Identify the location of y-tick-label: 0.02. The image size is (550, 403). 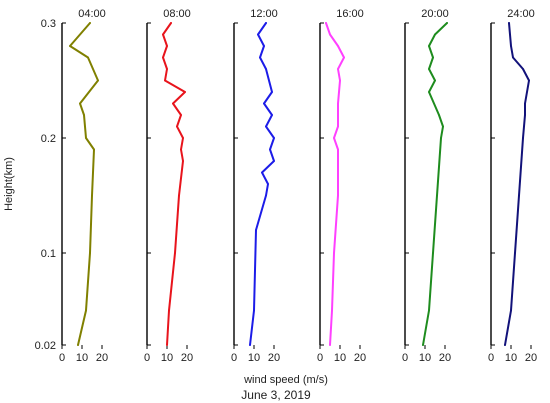
(45, 346).